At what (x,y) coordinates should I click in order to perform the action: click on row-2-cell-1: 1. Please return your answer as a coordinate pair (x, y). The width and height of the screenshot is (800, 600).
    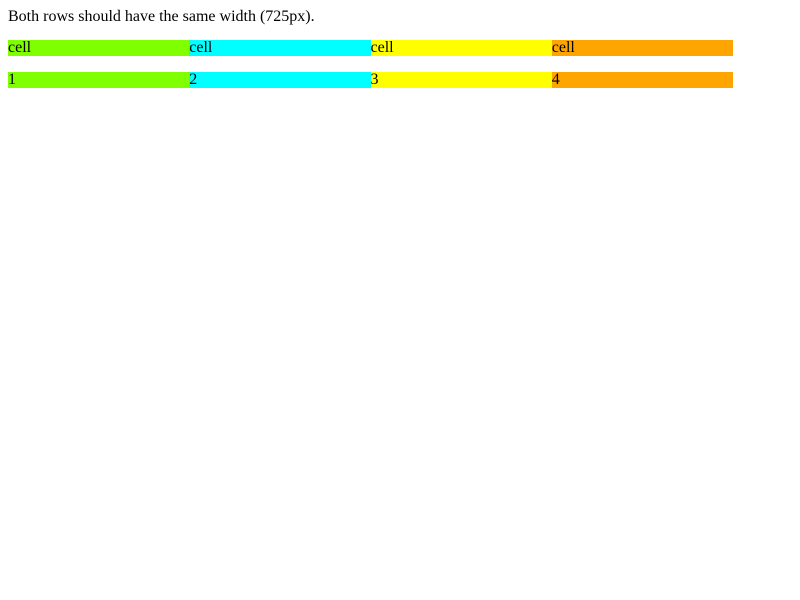
    Looking at the image, I should click on (99, 80).